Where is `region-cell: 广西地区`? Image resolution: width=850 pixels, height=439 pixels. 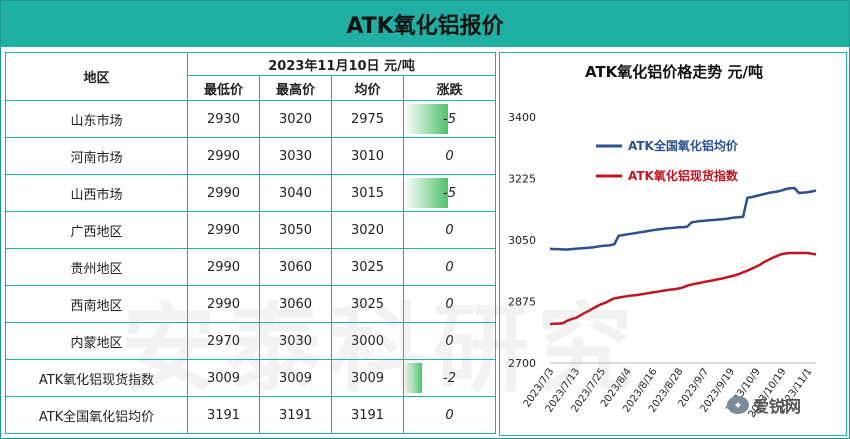
region-cell: 广西地区 is located at coordinates (96, 230).